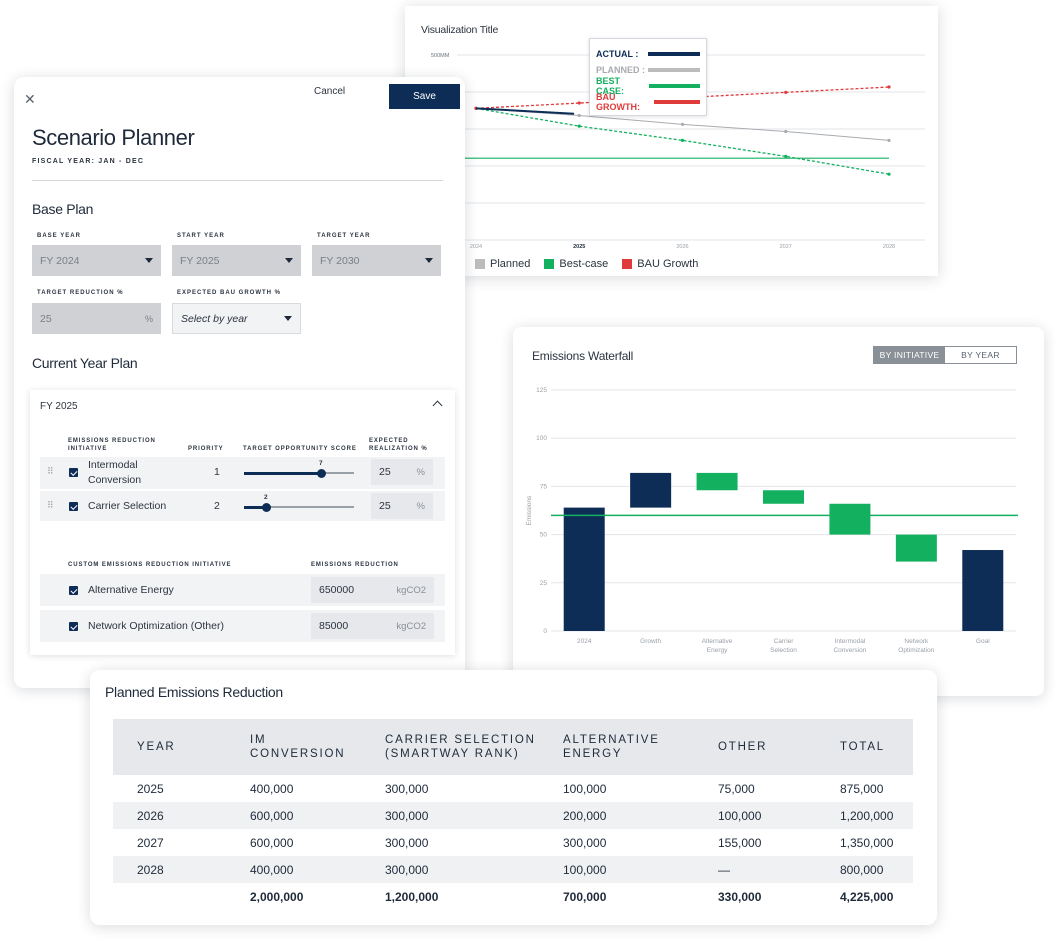 Image resolution: width=1055 pixels, height=941 pixels. What do you see at coordinates (398, 445) in the screenshot?
I see `col-realization: EXPECTED REALIZATION %` at bounding box center [398, 445].